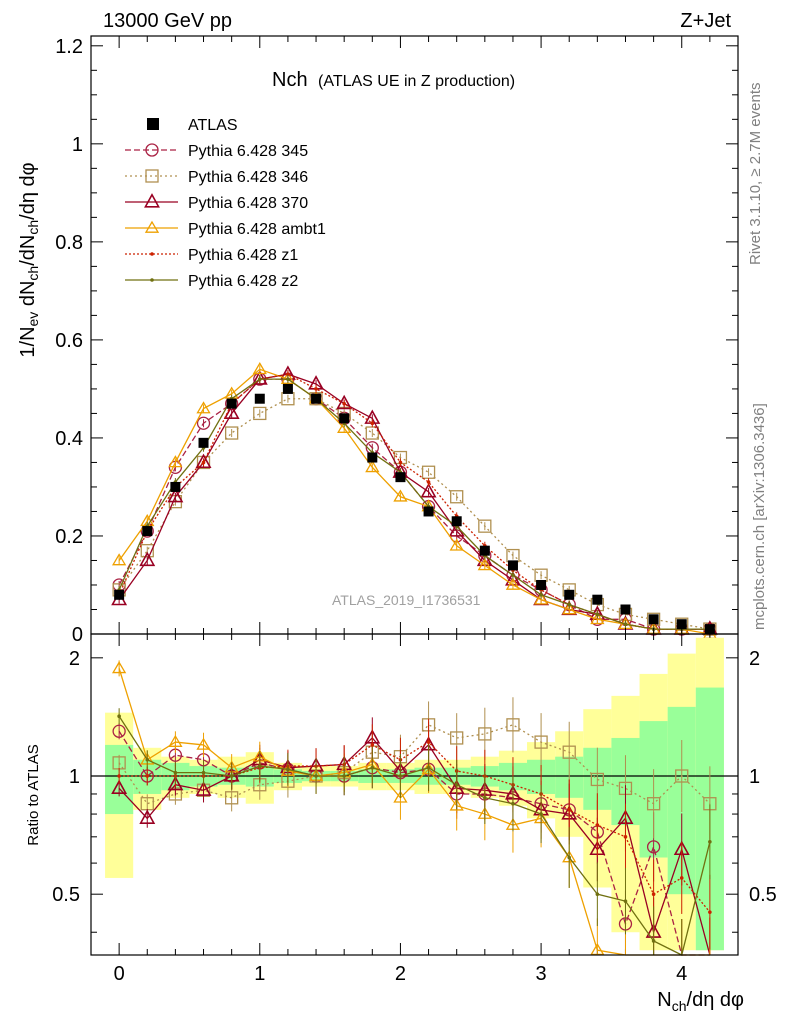 This screenshot has width=786, height=1024. What do you see at coordinates (66, 895) in the screenshot?
I see `ratio-y-tick-label: 0.5` at bounding box center [66, 895].